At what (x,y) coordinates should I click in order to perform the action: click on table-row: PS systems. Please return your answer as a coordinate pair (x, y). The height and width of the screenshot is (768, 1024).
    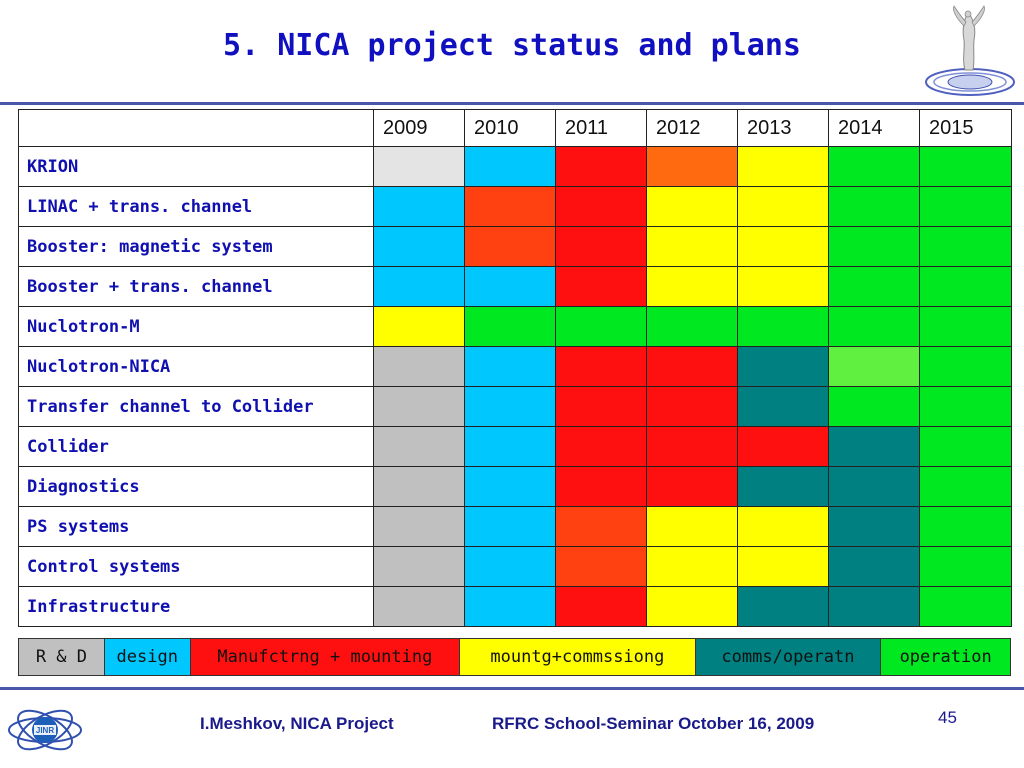
    Looking at the image, I should click on (515, 526).